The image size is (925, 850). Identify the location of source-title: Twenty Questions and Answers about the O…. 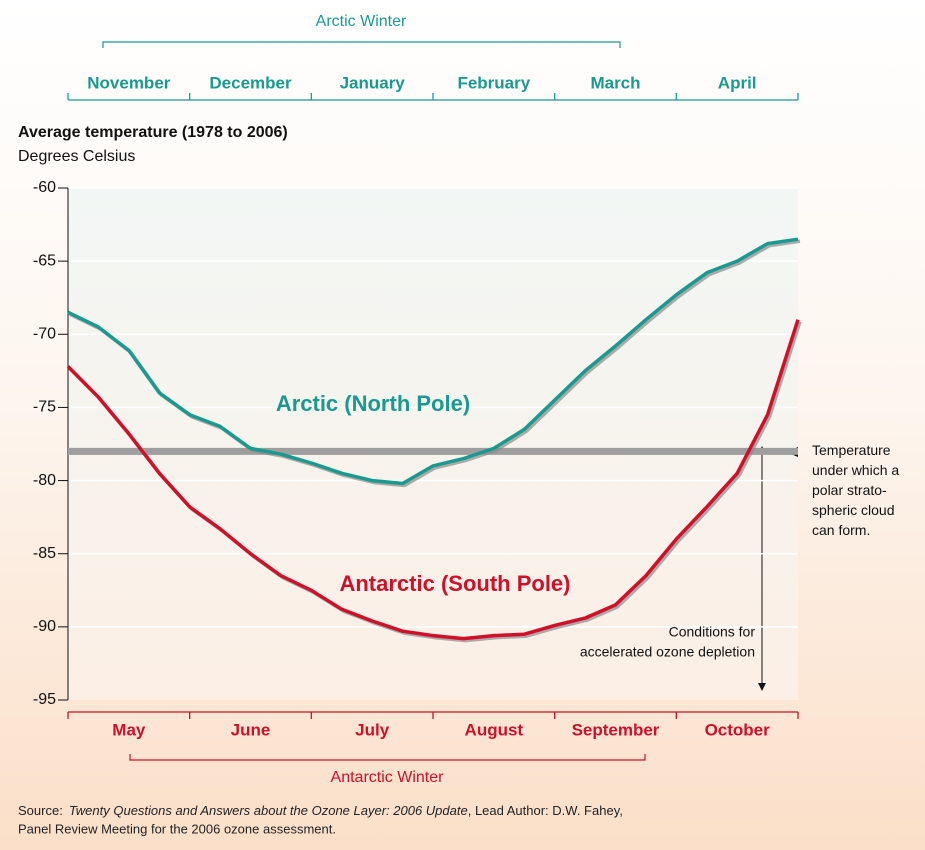
(268, 810).